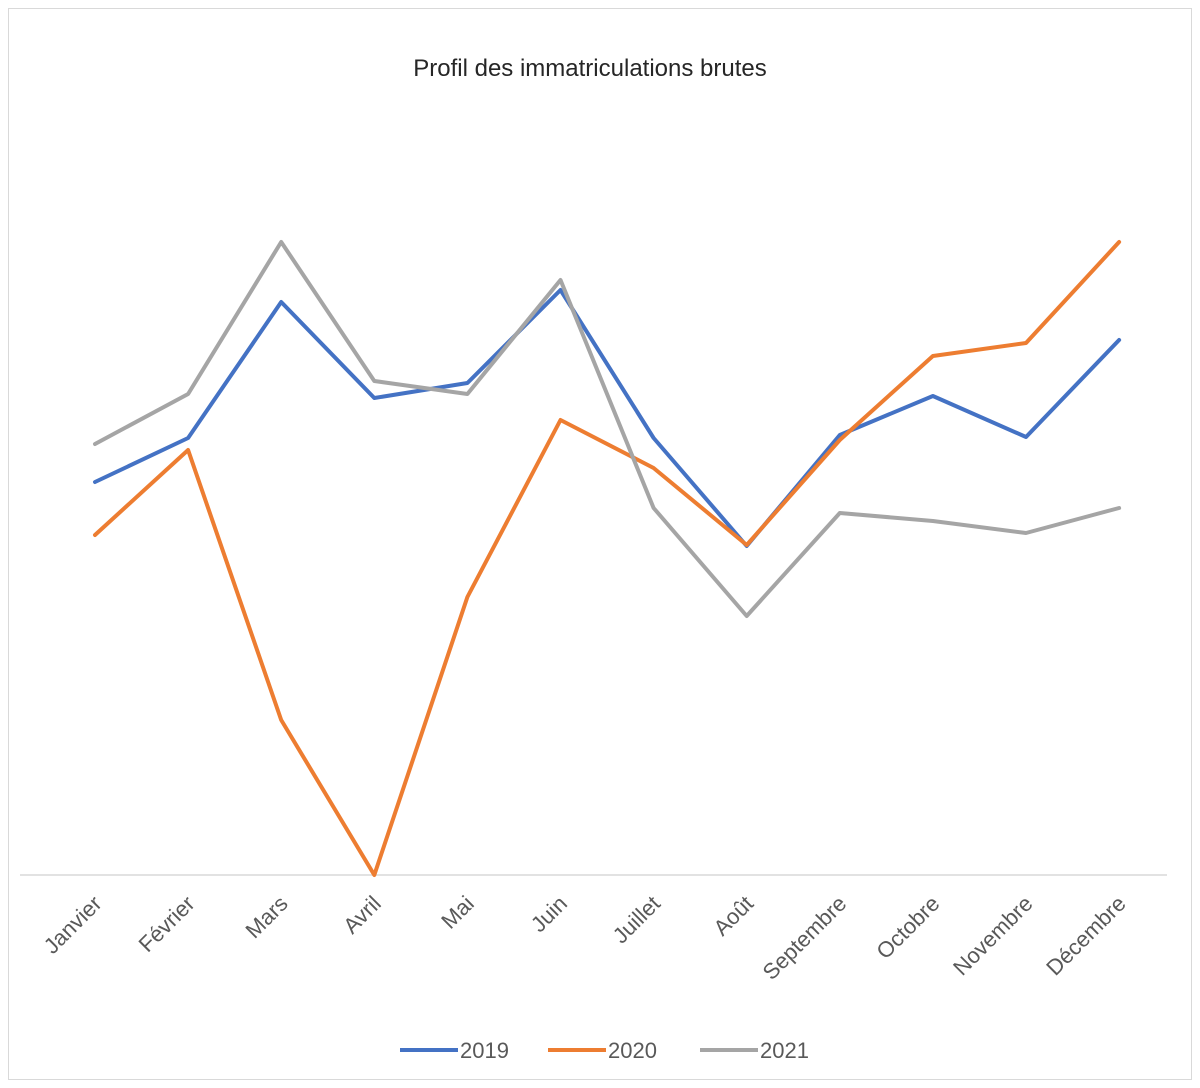  Describe the element at coordinates (589, 68) in the screenshot. I see `chart-title: Profil des immatriculations brutes` at that location.